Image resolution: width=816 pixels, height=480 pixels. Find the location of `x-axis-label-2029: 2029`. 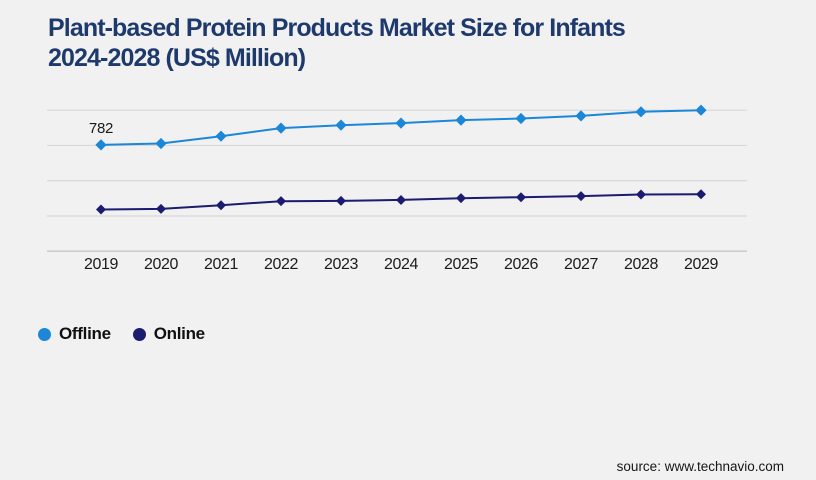

x-axis-label-2029: 2029 is located at coordinates (701, 264).